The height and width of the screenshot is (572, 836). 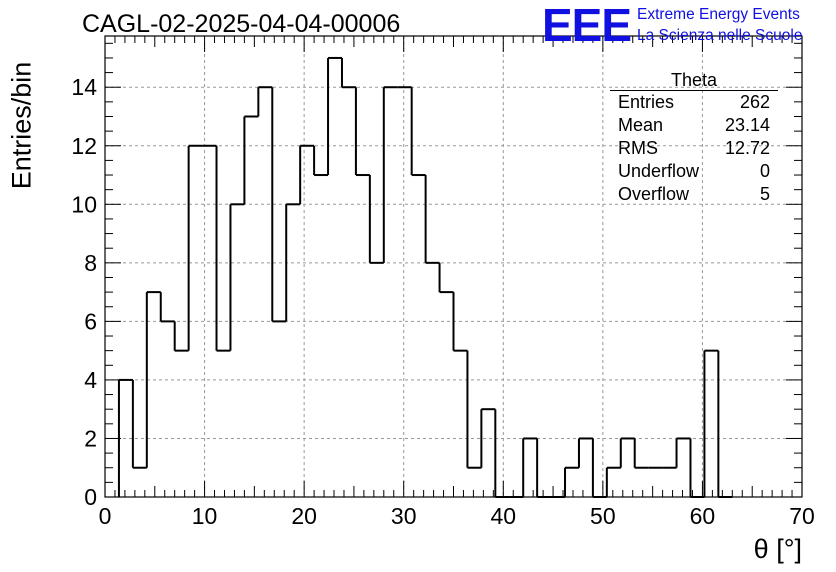 What do you see at coordinates (694, 125) in the screenshot?
I see `stats-row-mean: Mean 23.14` at bounding box center [694, 125].